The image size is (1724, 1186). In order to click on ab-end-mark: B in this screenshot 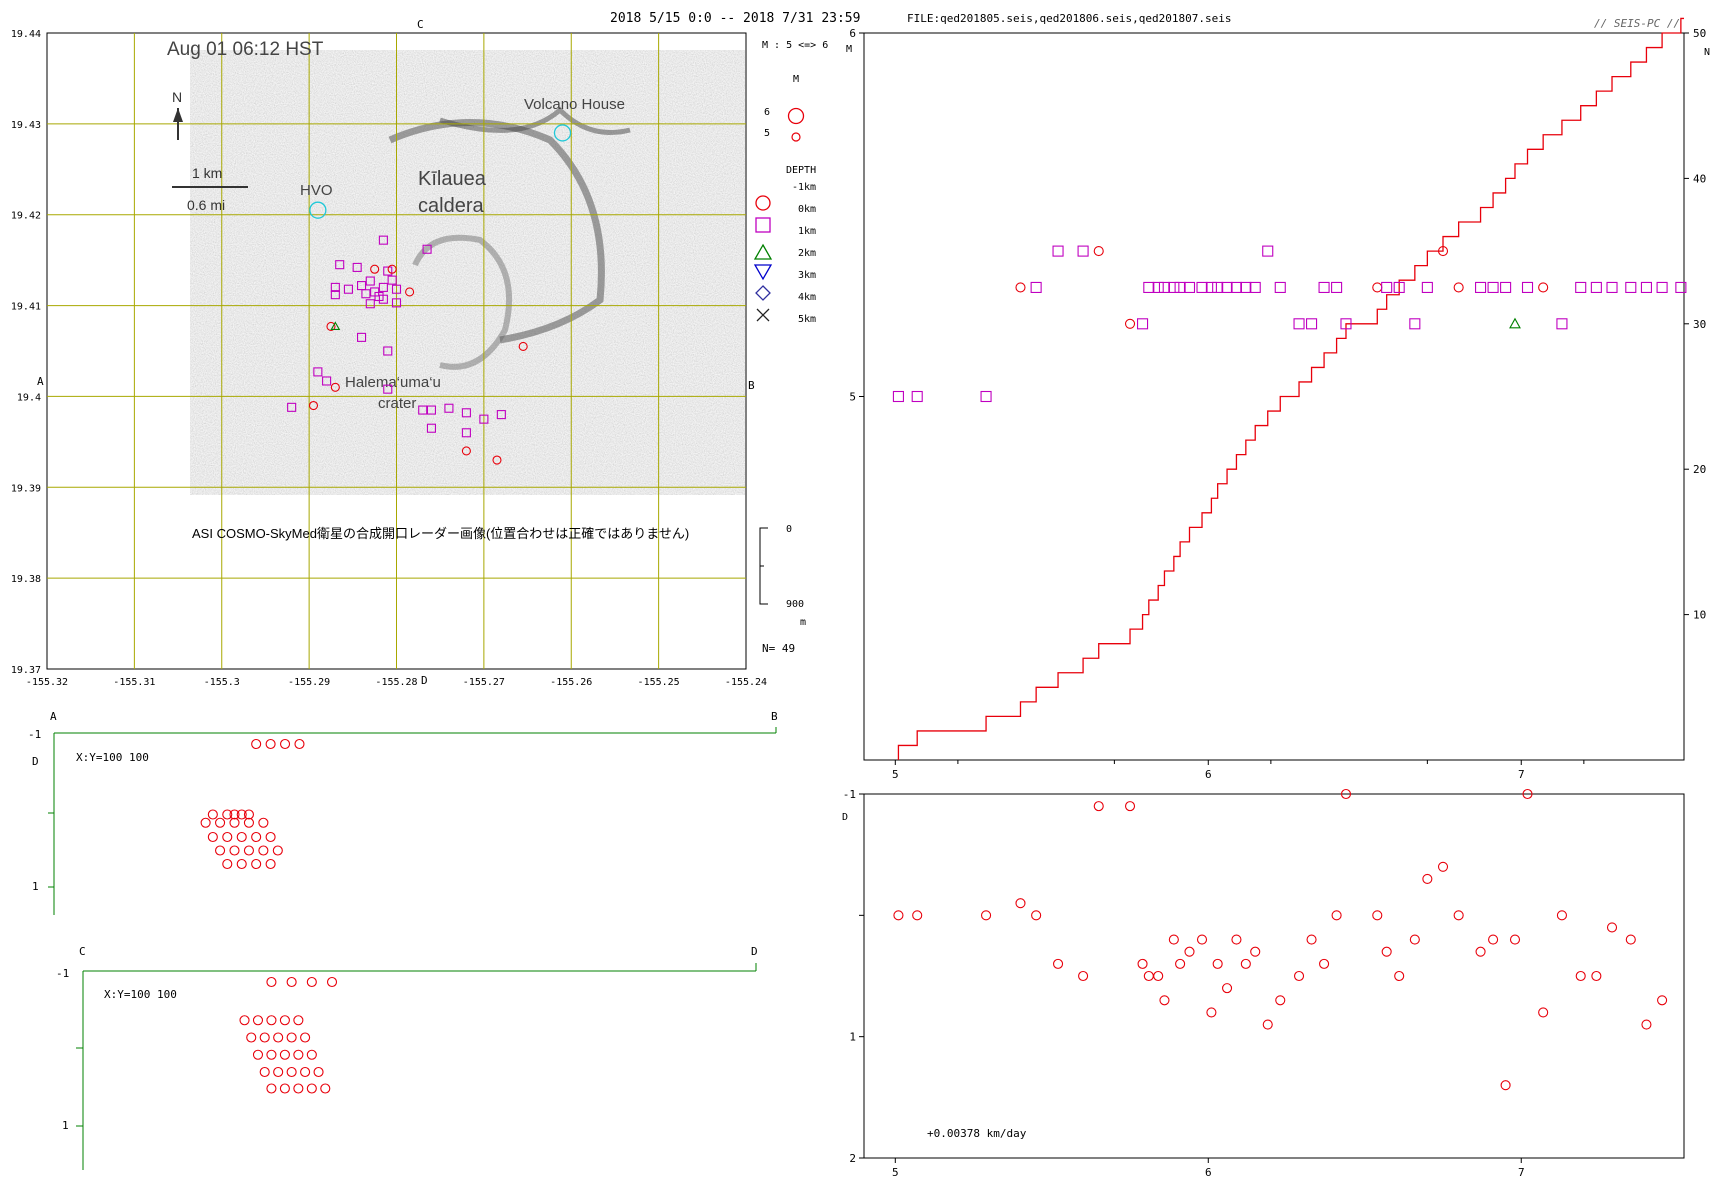, I will do `click(774, 716)`.